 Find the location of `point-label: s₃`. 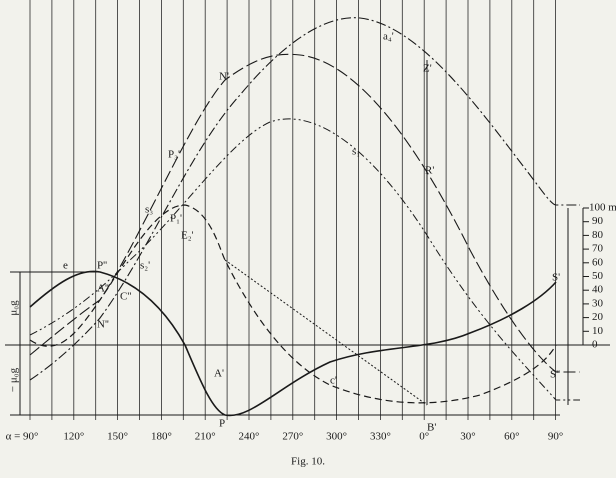

point-label: s₃ is located at coordinates (149, 210).